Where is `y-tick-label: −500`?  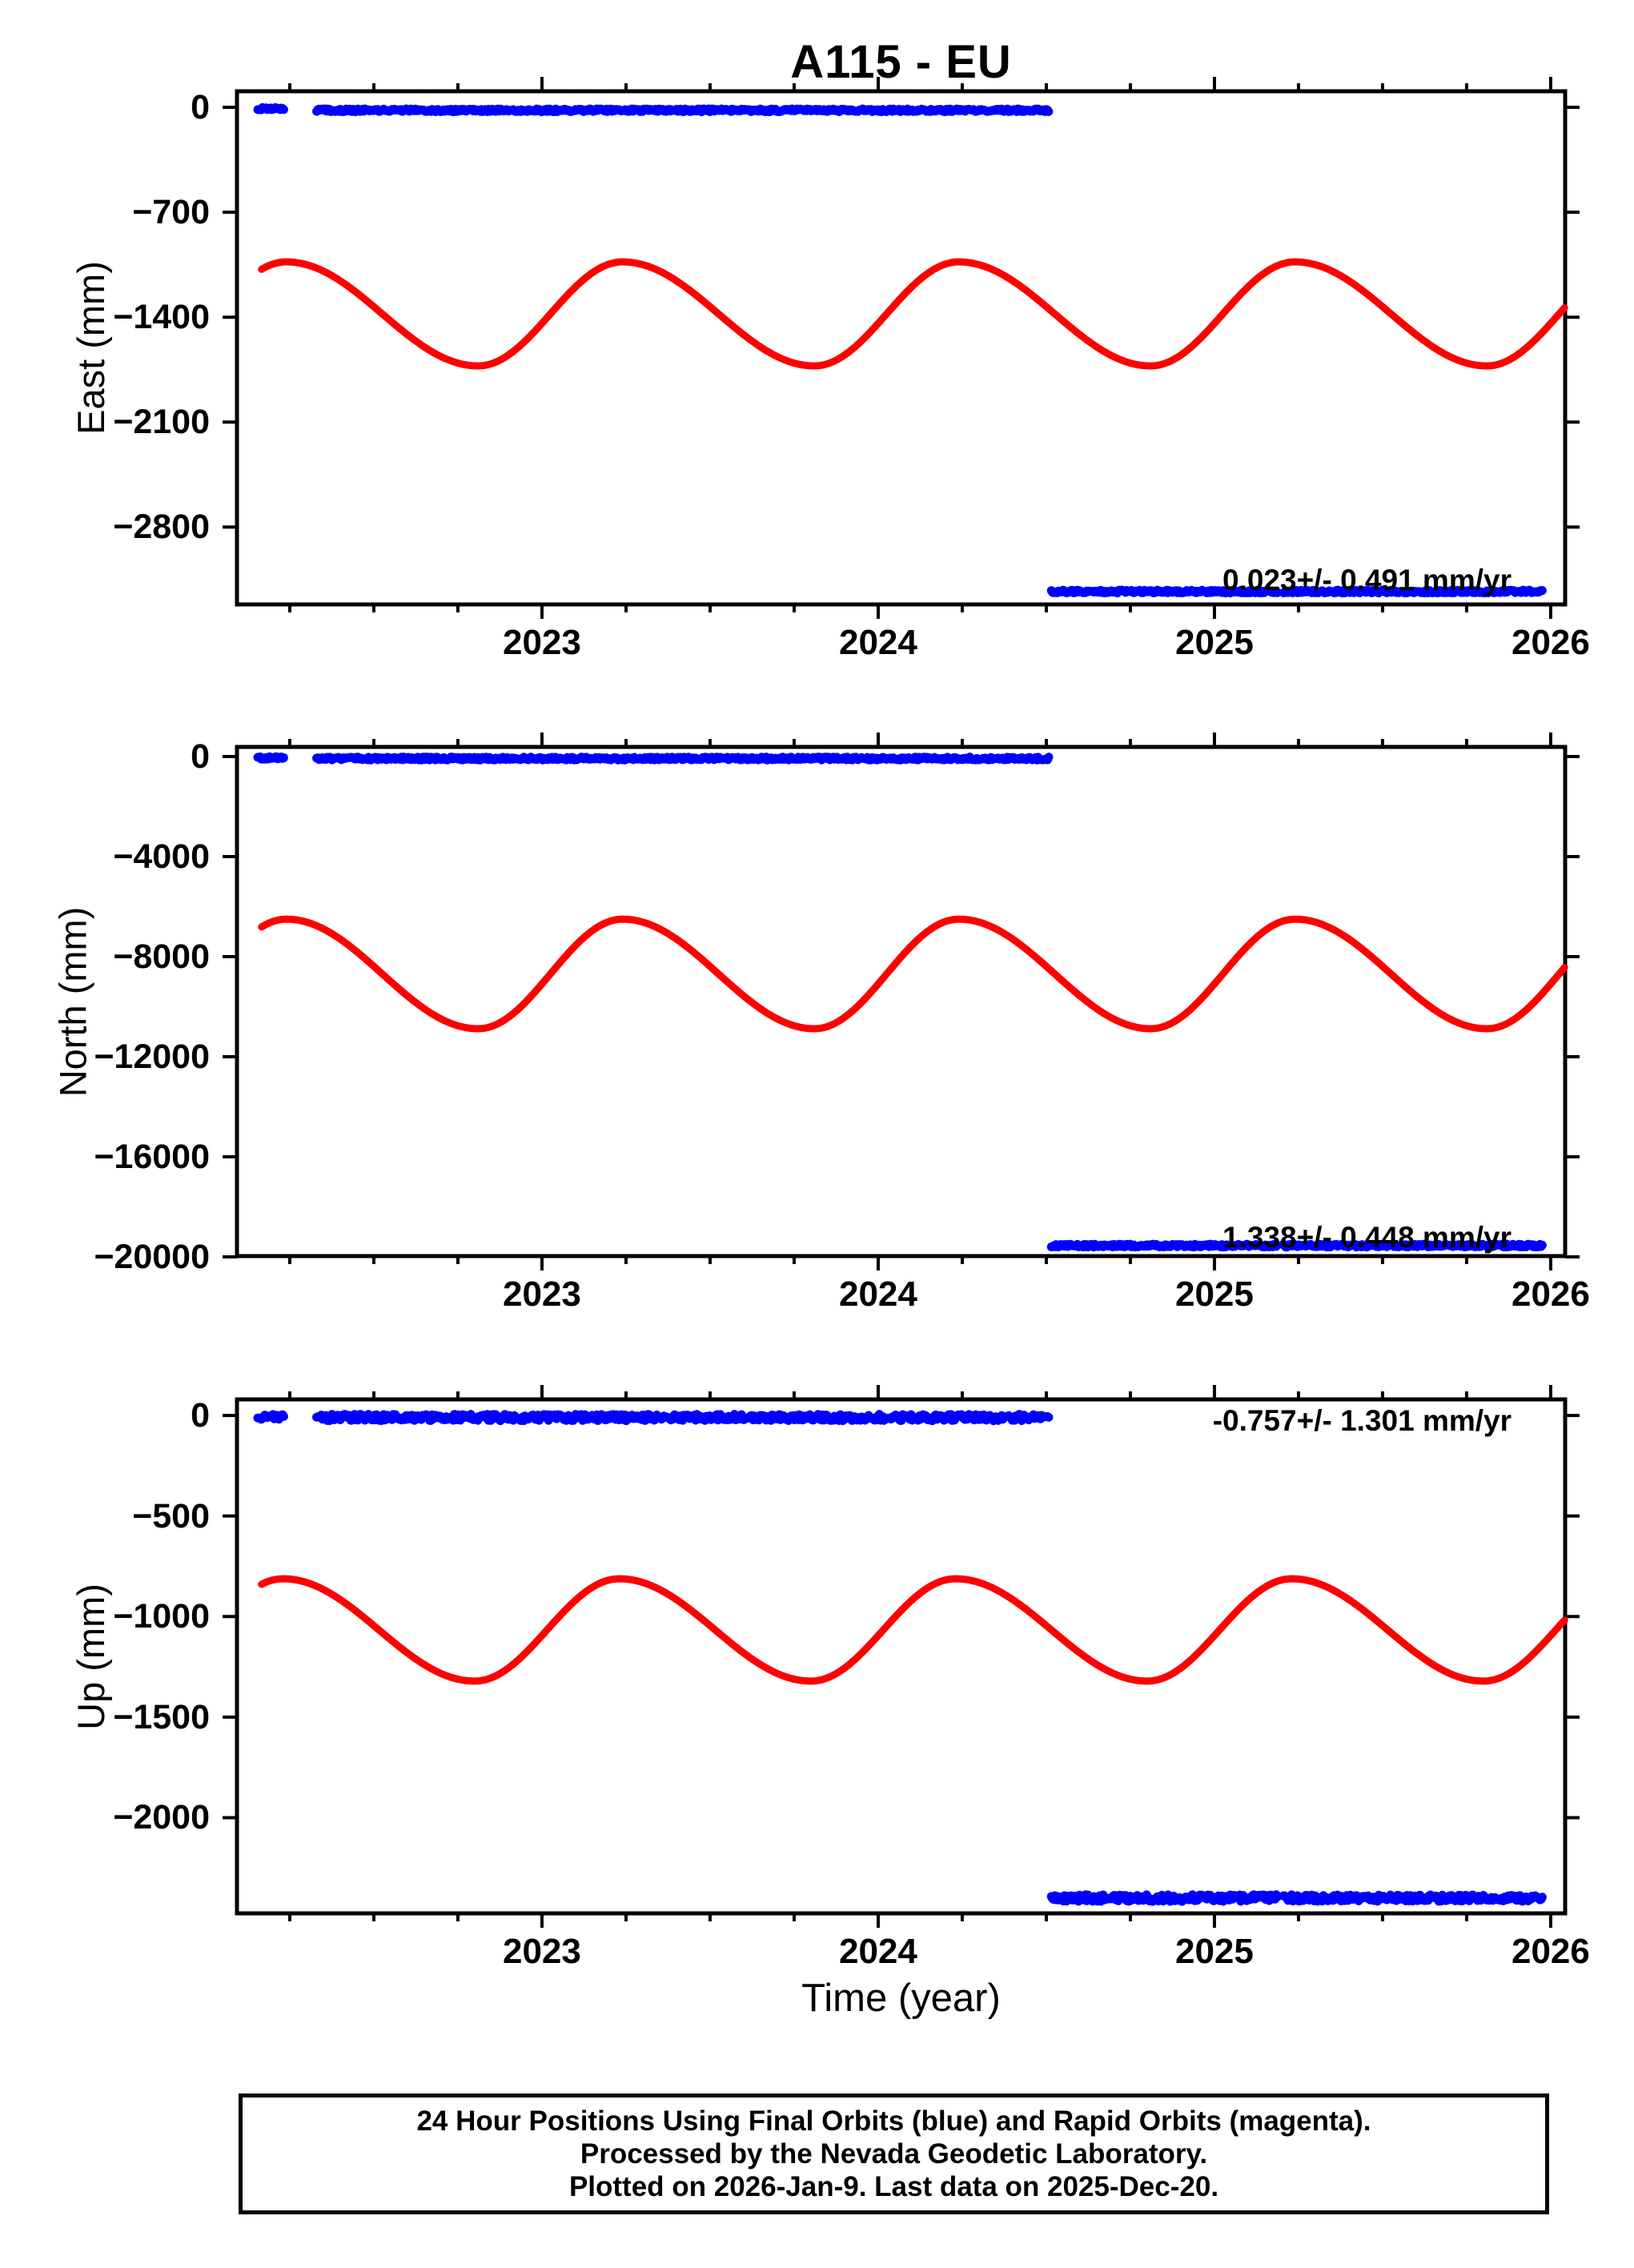 y-tick-label: −500 is located at coordinates (171, 1515).